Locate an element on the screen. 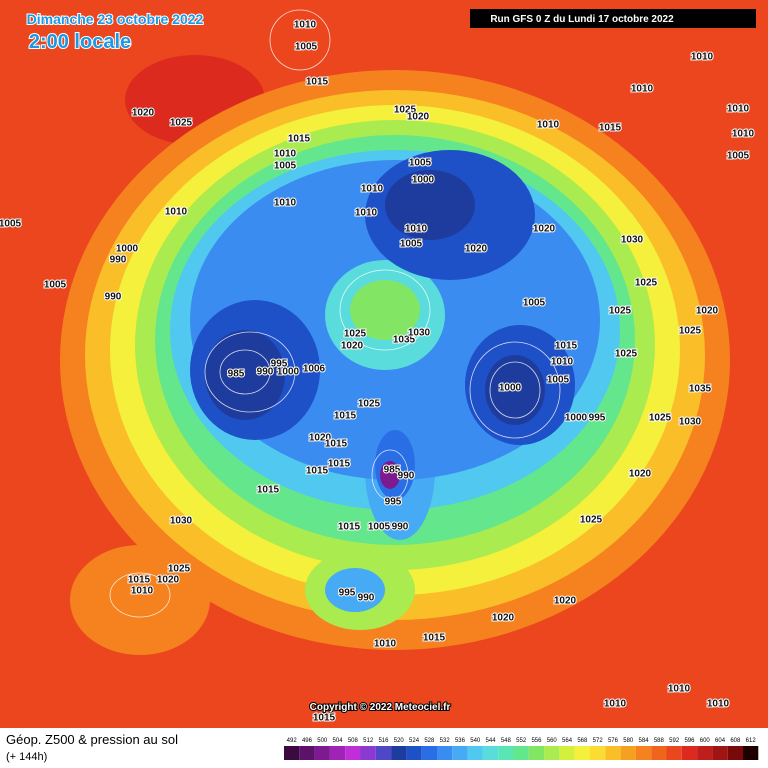  colorbar-label: 544 is located at coordinates (491, 741).